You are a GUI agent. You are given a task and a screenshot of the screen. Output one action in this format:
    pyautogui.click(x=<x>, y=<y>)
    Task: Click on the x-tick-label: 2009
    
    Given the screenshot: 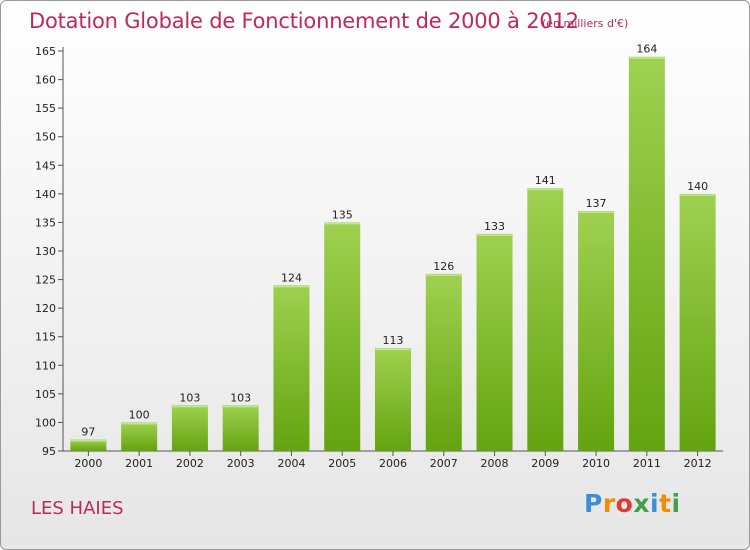 What is the action you would take?
    pyautogui.click(x=545, y=463)
    